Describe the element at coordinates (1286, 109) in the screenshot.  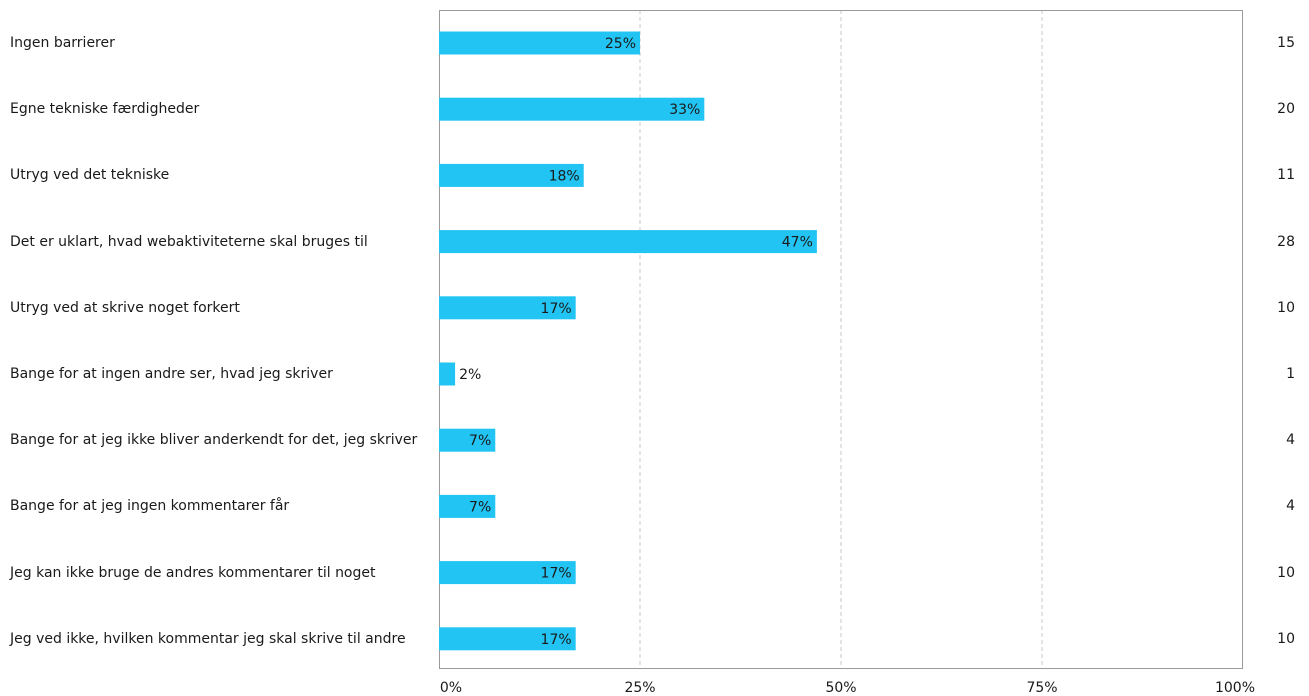
I see `count-label: 20` at that location.